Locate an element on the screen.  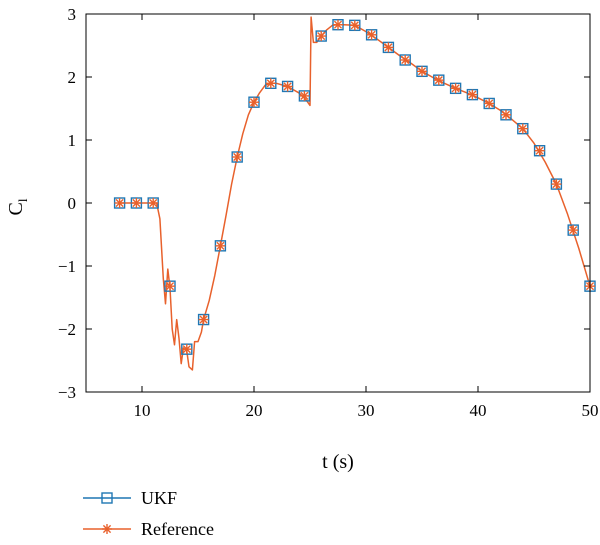
legend: UKF Reference is located at coordinates (148, 513).